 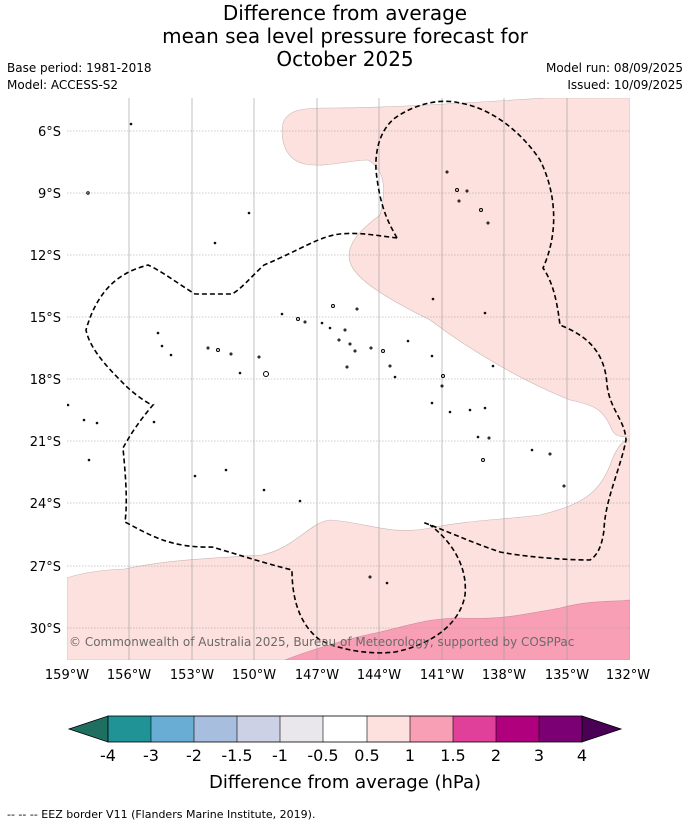 I want to click on lon-label: 144°W, so click(x=379, y=675).